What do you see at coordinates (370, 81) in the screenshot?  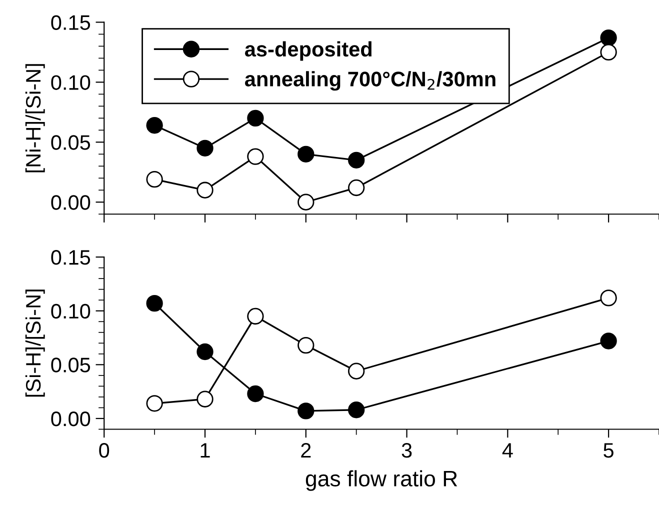 I see `legend-label: annealing 700°C/N$_{2}$/30mn` at bounding box center [370, 81].